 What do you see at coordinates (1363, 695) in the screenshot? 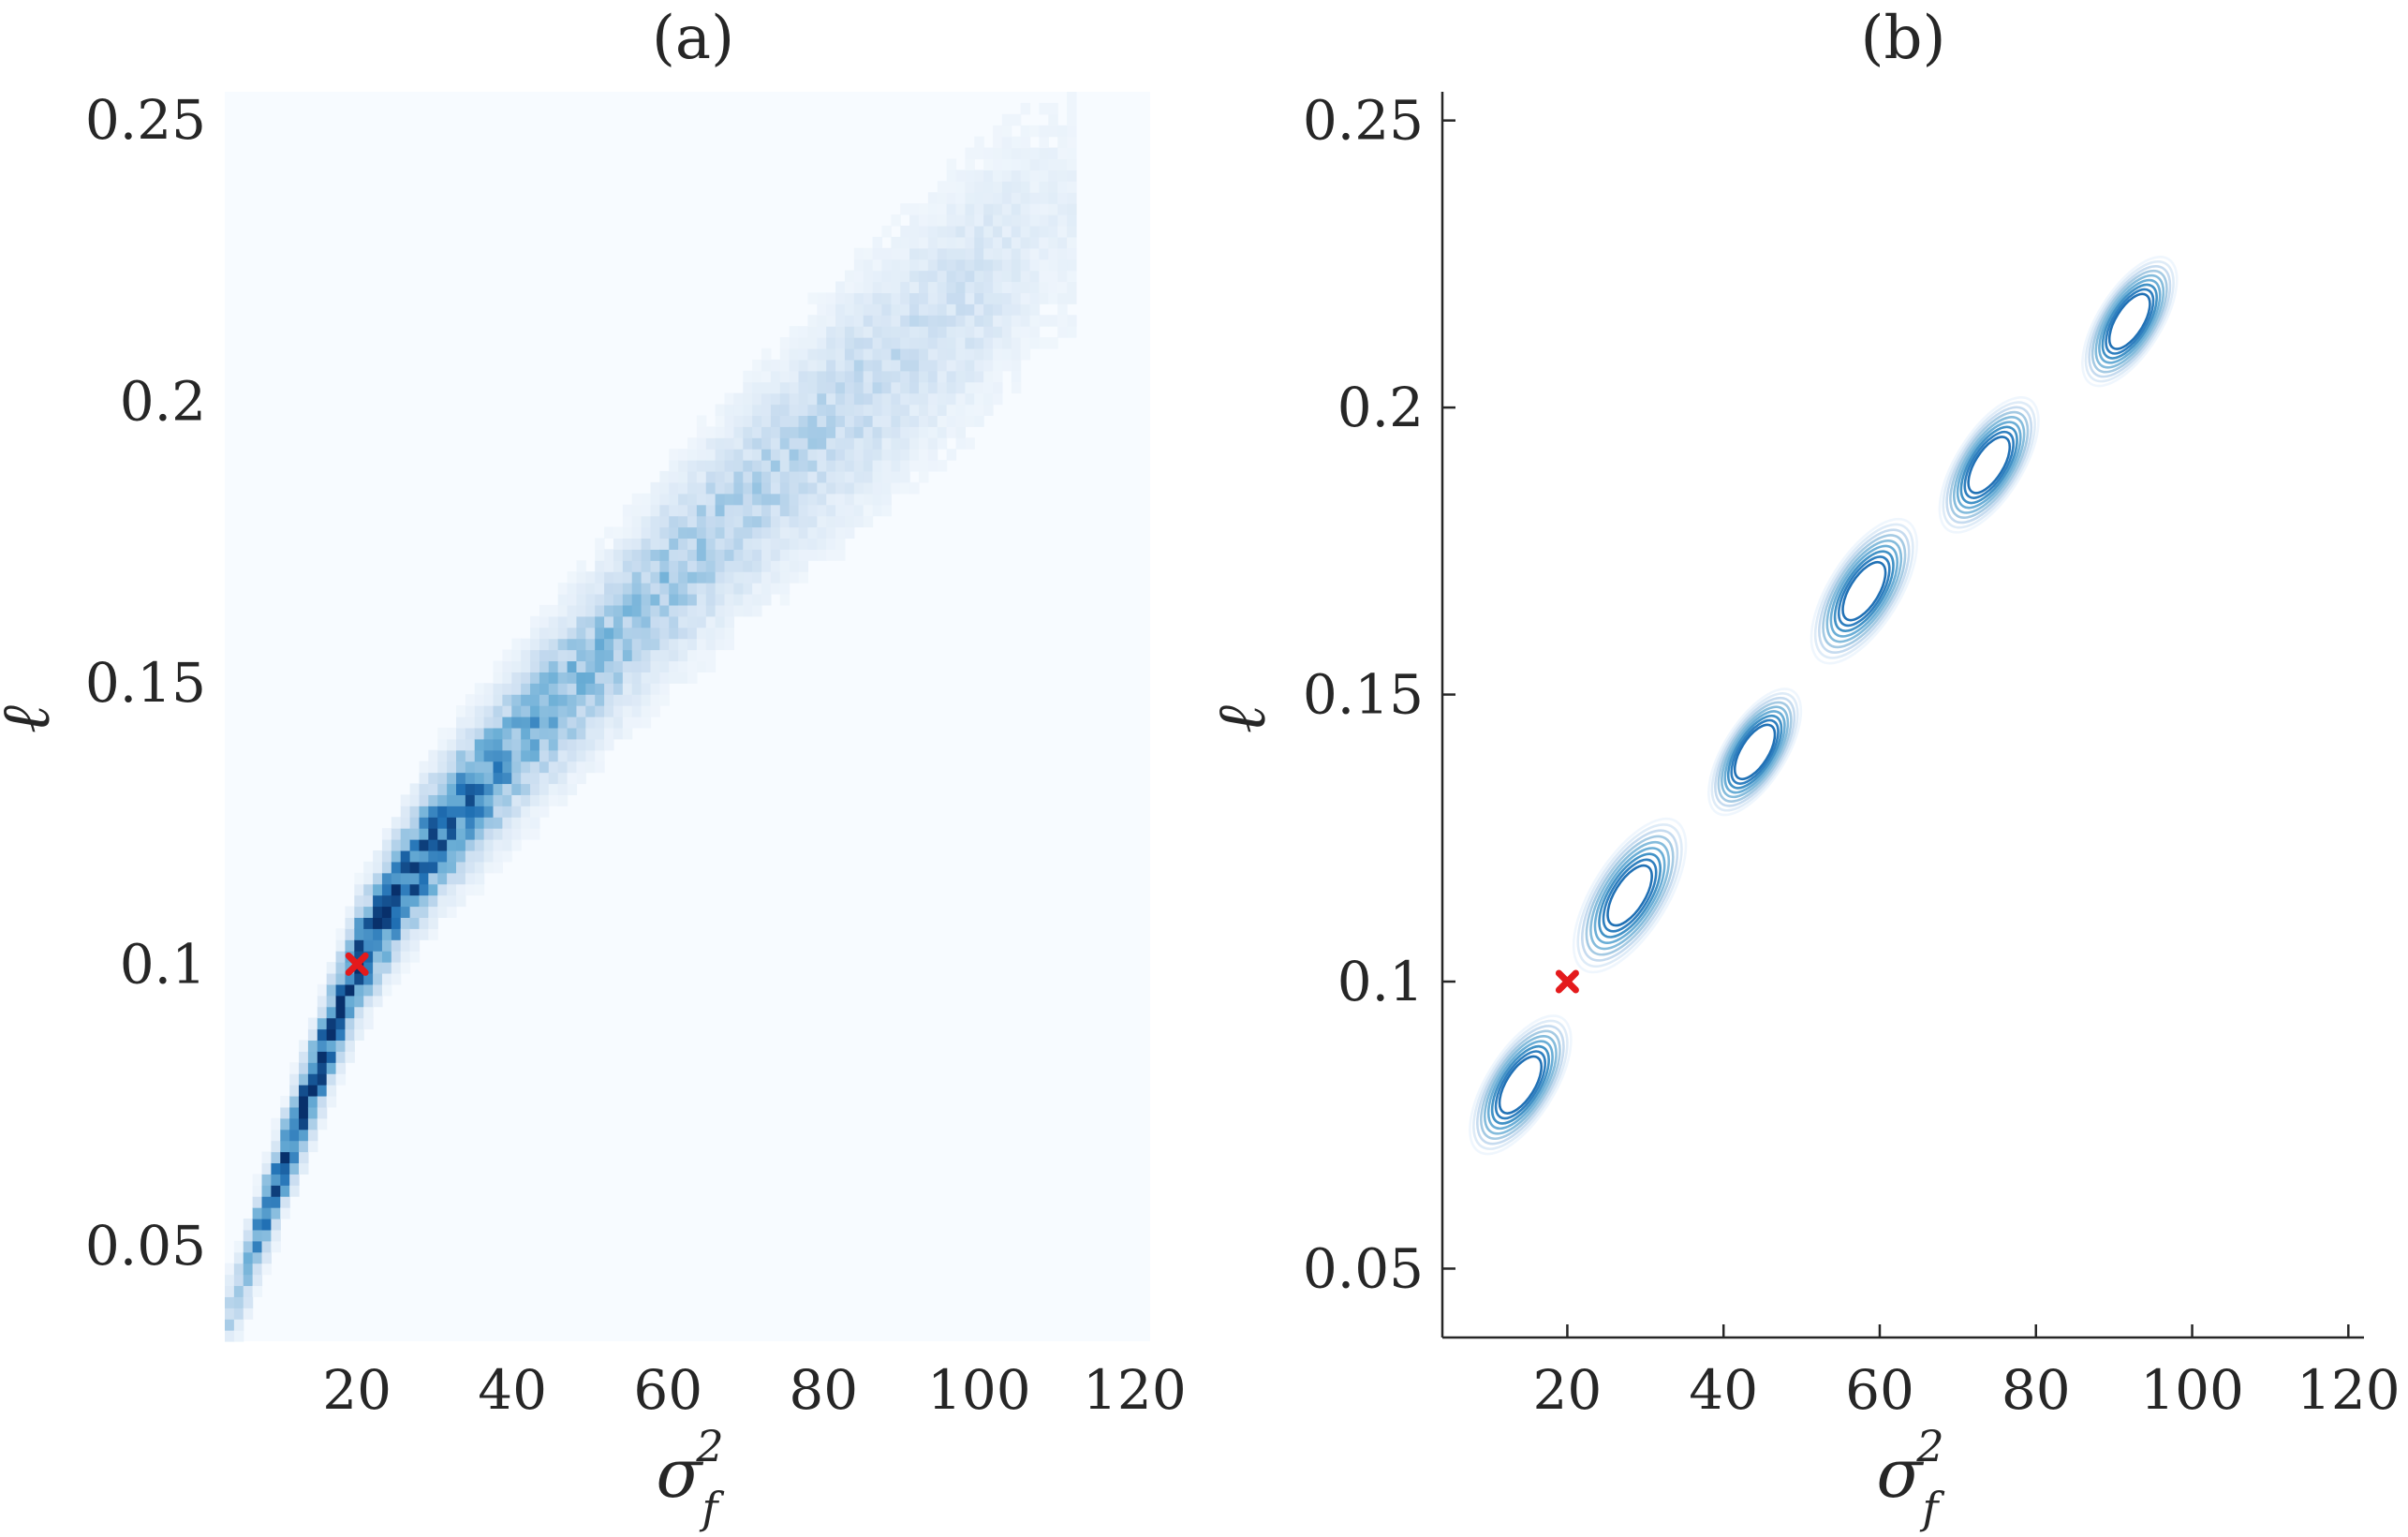
I see `panel-b-ytick-label: 0.15` at bounding box center [1363, 695].